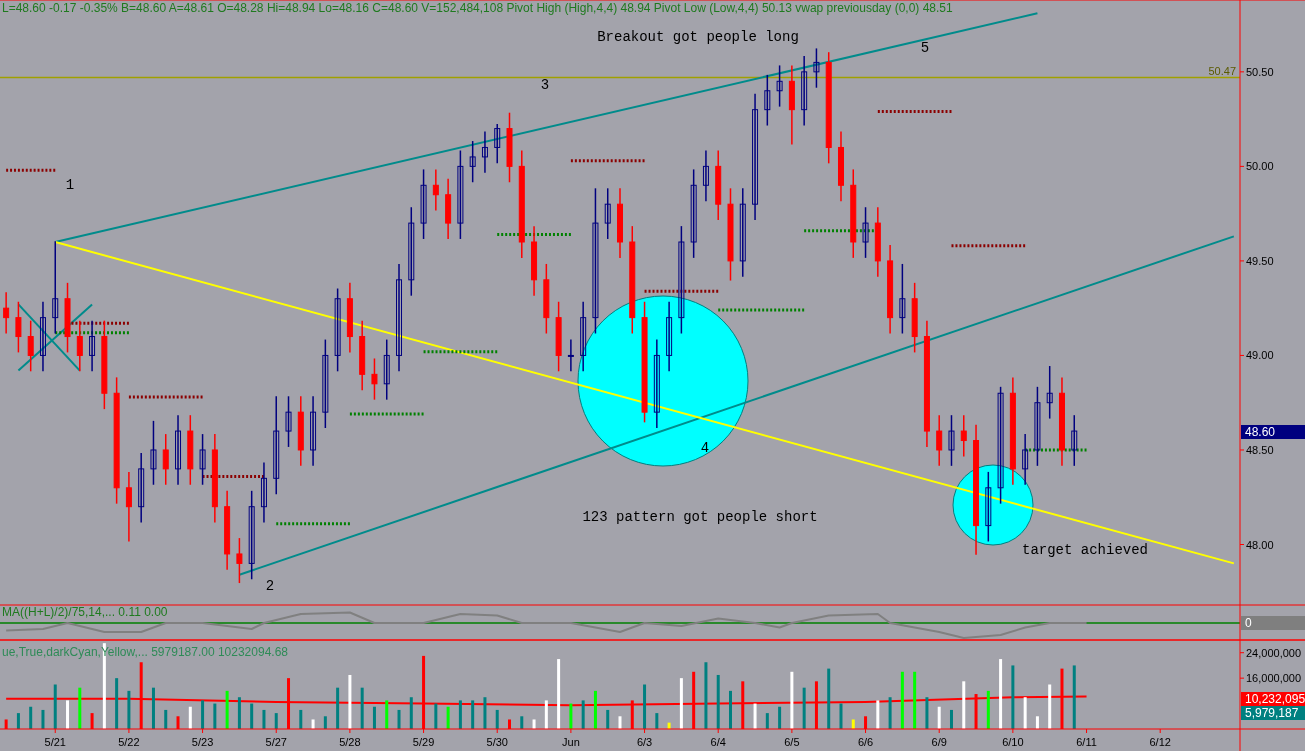 This screenshot has width=1305, height=751. Describe the element at coordinates (571, 742) in the screenshot. I see `x-tick-label: Jun` at that location.